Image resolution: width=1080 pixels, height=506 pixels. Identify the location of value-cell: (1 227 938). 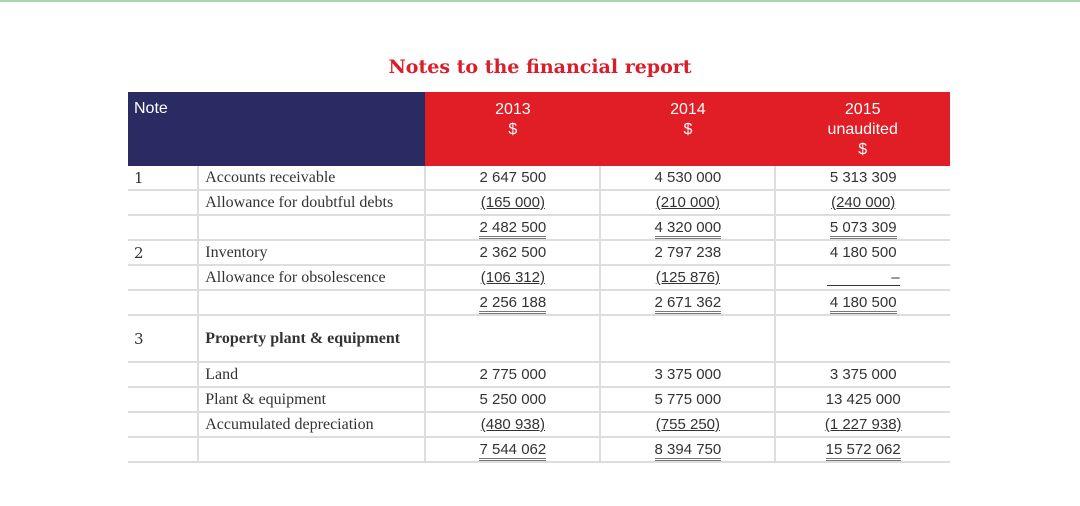
(862, 425).